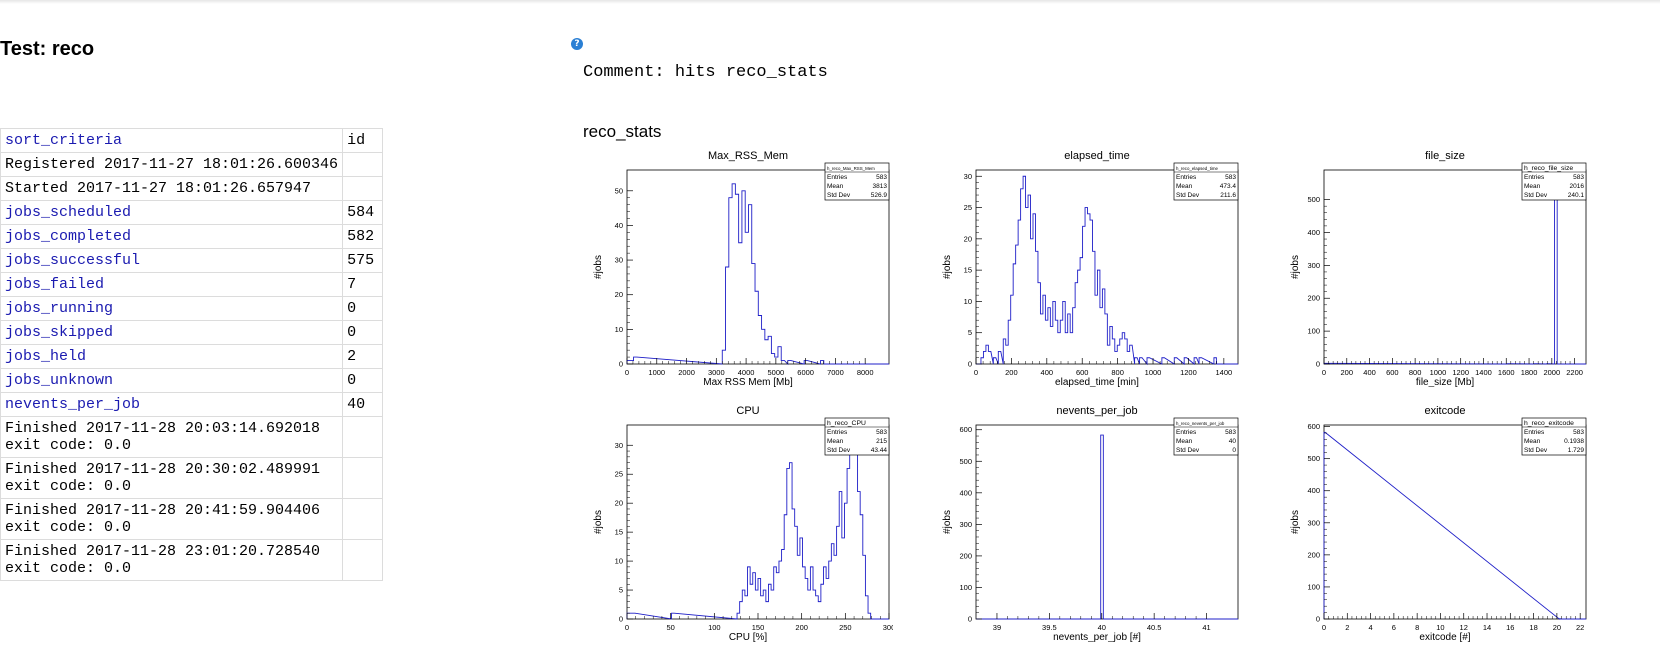 The height and width of the screenshot is (663, 1660). What do you see at coordinates (758, 627) in the screenshot?
I see `x-tick-label: 150` at bounding box center [758, 627].